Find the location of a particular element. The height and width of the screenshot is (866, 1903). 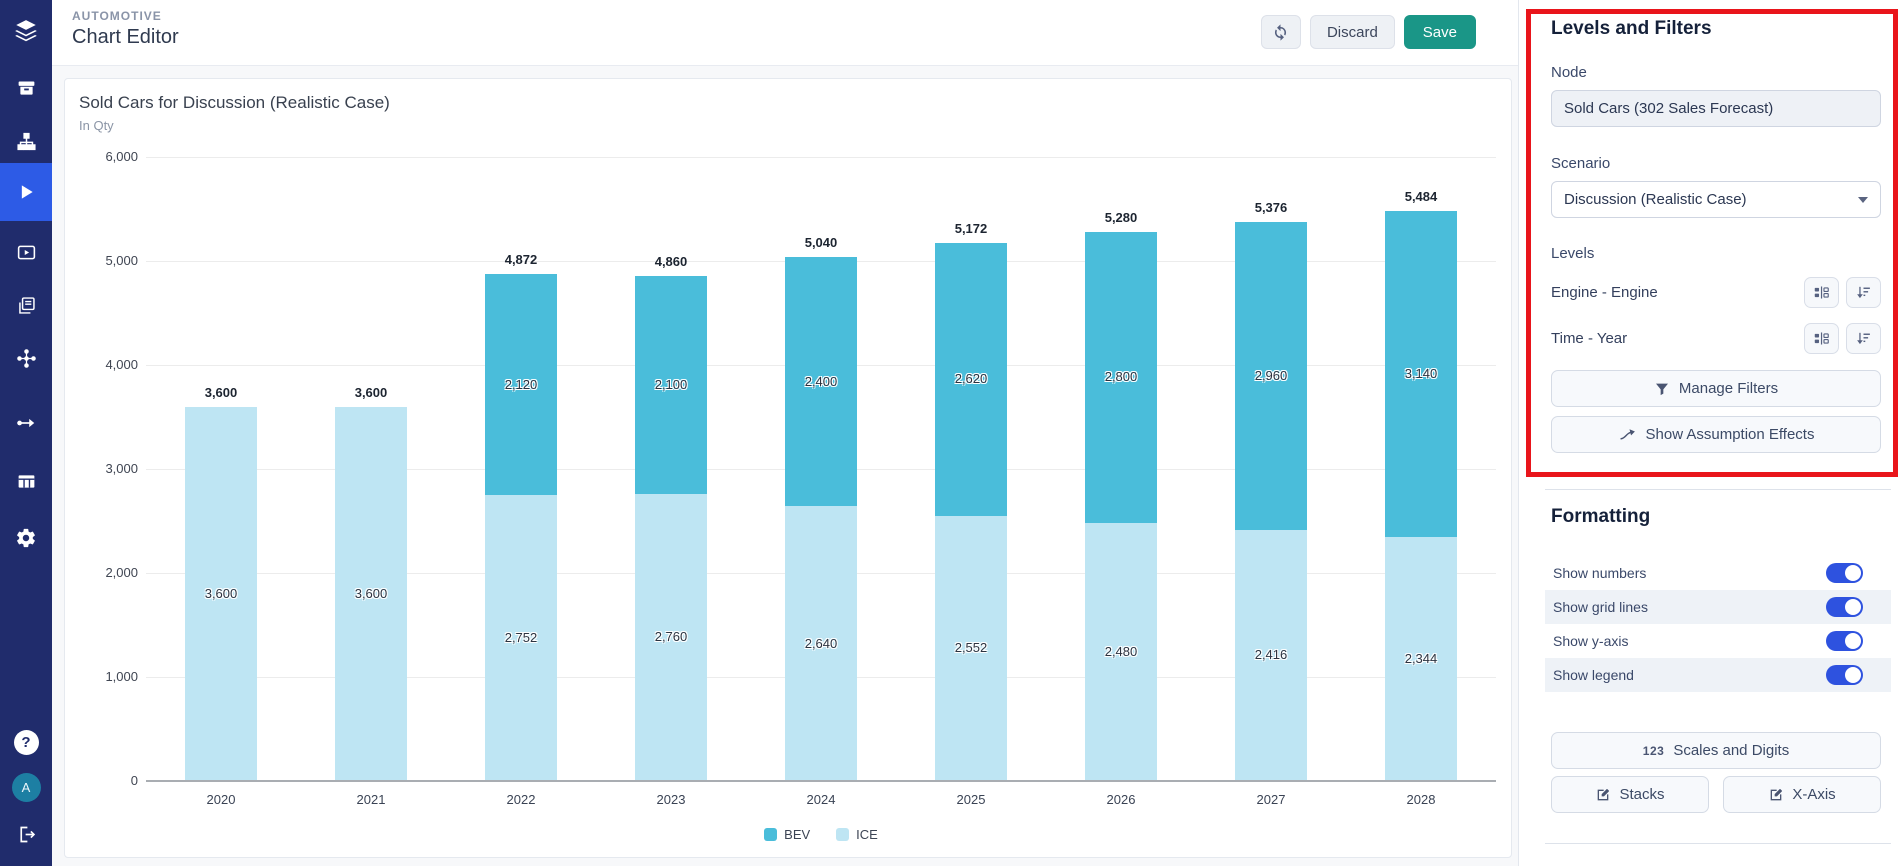

scenario-select: Discussion (Realistic Case) is located at coordinates (1716, 199).